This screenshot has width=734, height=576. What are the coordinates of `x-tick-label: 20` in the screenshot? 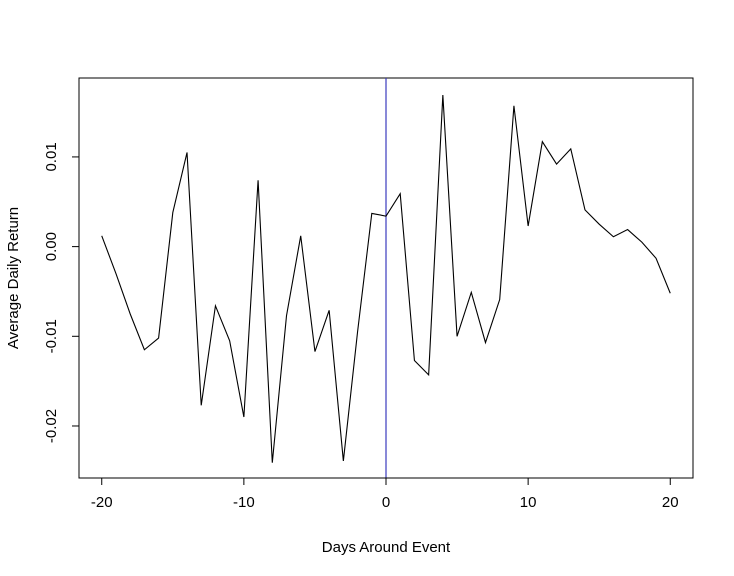 It's located at (670, 502).